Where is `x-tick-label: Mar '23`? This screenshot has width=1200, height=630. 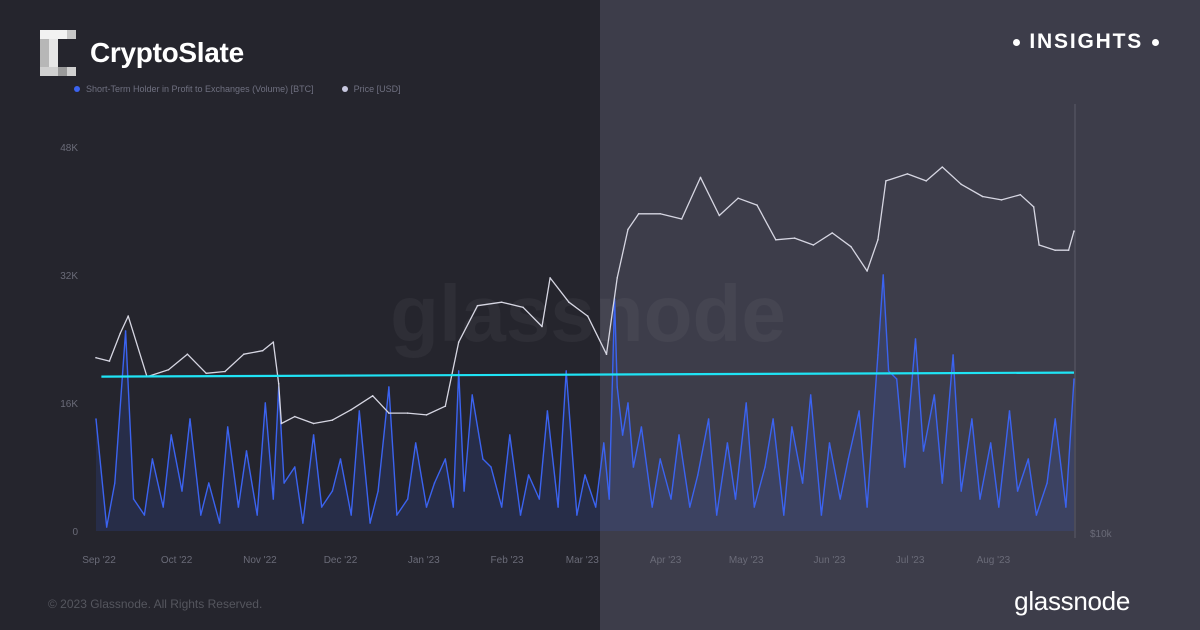
x-tick-label: Mar '23 is located at coordinates (582, 560).